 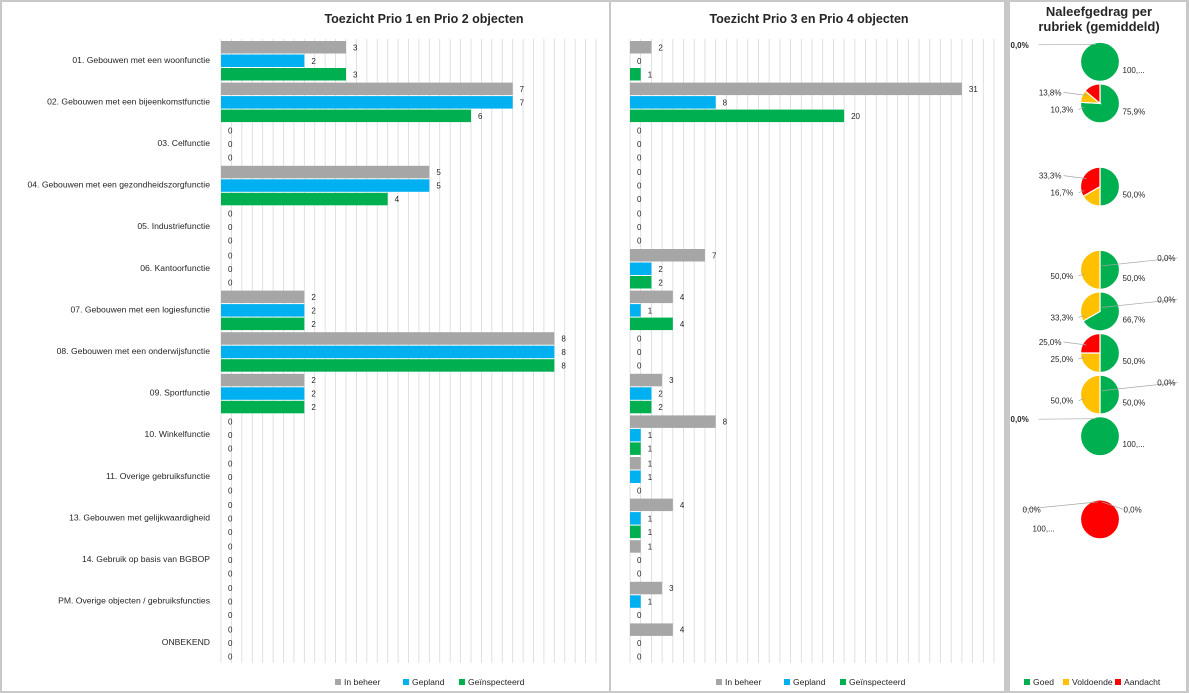 What do you see at coordinates (183, 143) in the screenshot?
I see `category-label: 03. Celfunctie` at bounding box center [183, 143].